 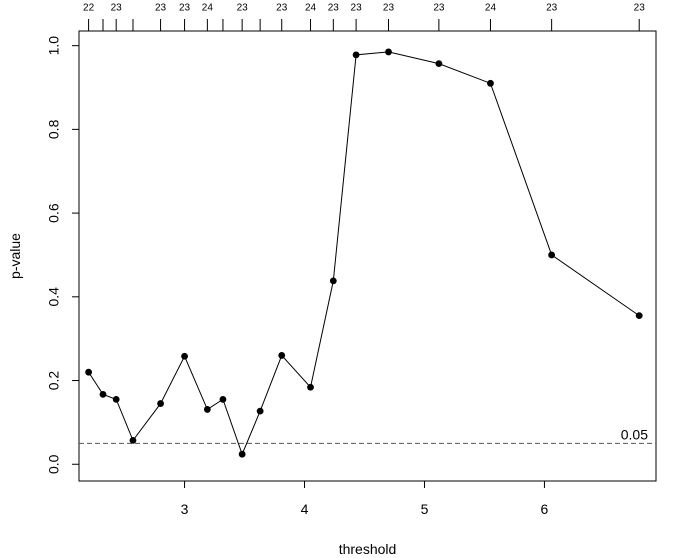 I want to click on y-axis-tick-label: 0.6, so click(x=54, y=213).